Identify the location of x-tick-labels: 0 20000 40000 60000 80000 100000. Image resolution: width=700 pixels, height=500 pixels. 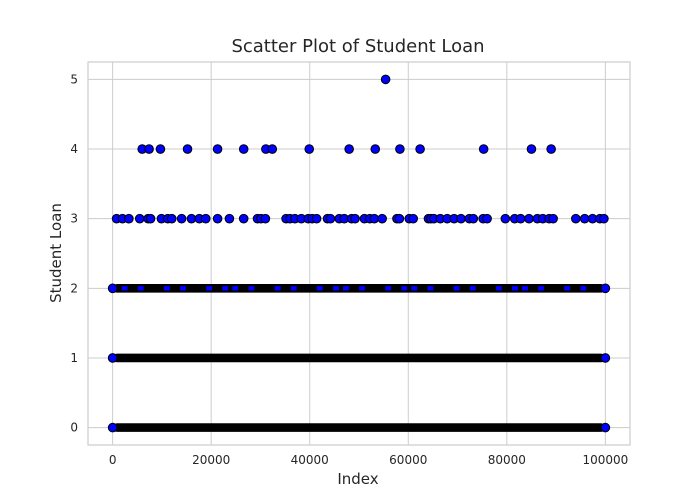
(368, 460).